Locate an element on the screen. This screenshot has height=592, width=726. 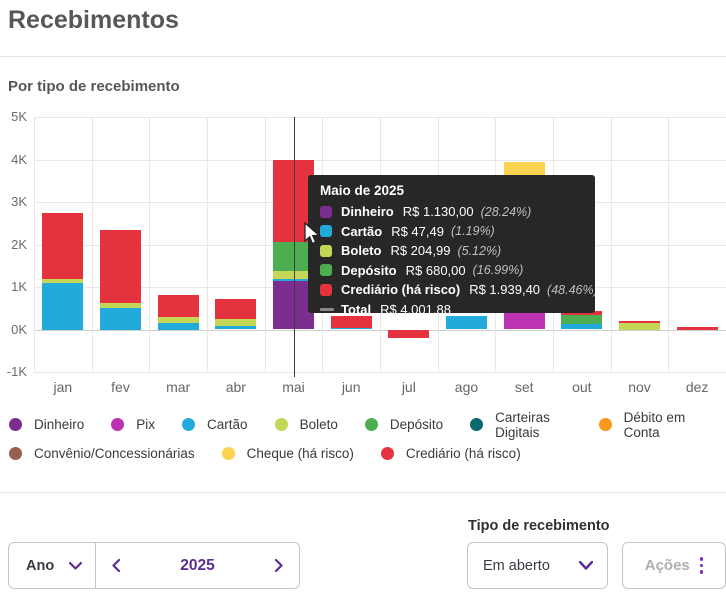
x-axis-month-label: out is located at coordinates (582, 387).